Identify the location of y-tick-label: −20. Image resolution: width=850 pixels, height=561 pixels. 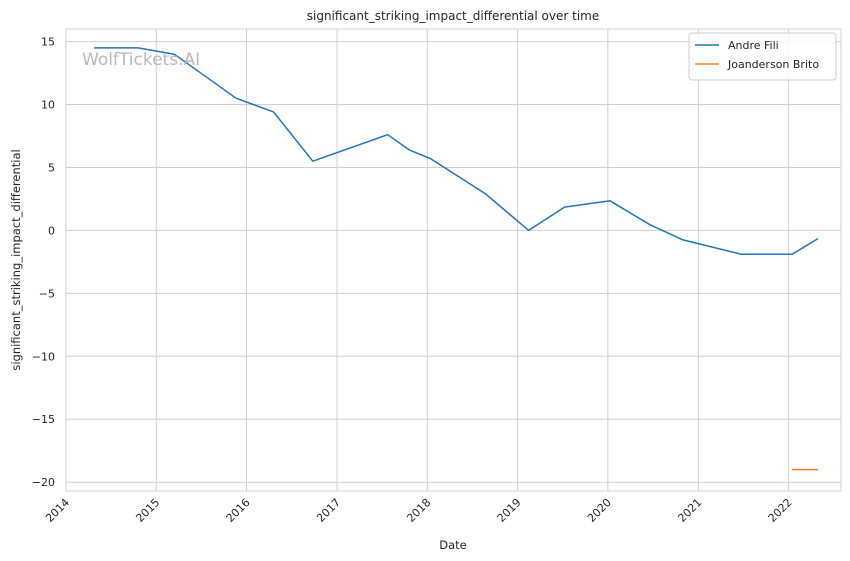
(43, 482).